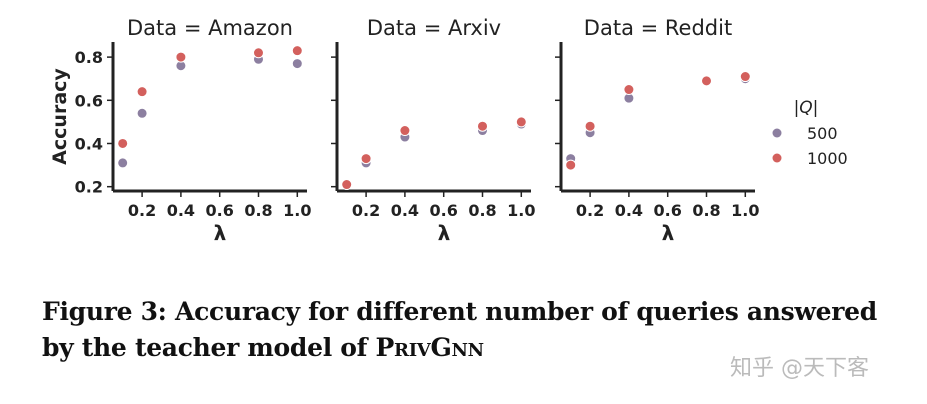 The width and height of the screenshot is (927, 404). I want to click on y-tick-label: 0.2, so click(89, 187).